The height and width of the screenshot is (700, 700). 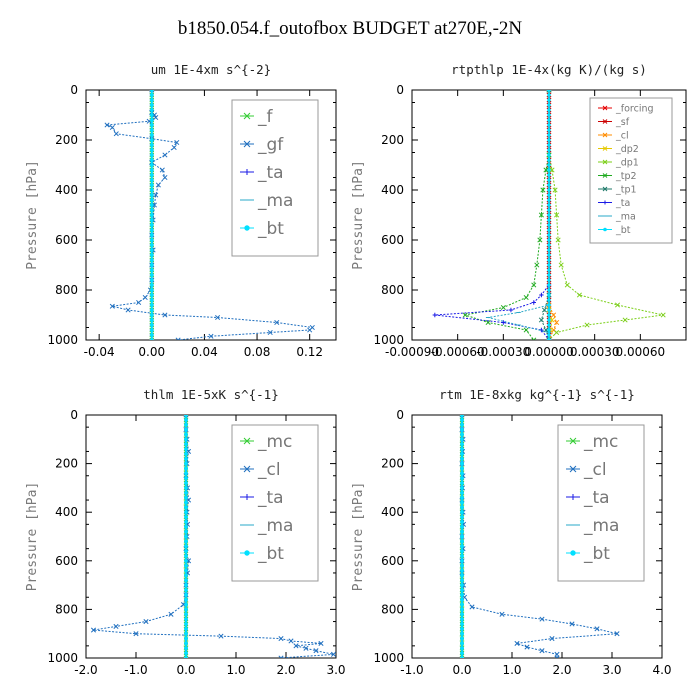 I want to click on x-tick-label: 1.0, so click(x=235, y=670).